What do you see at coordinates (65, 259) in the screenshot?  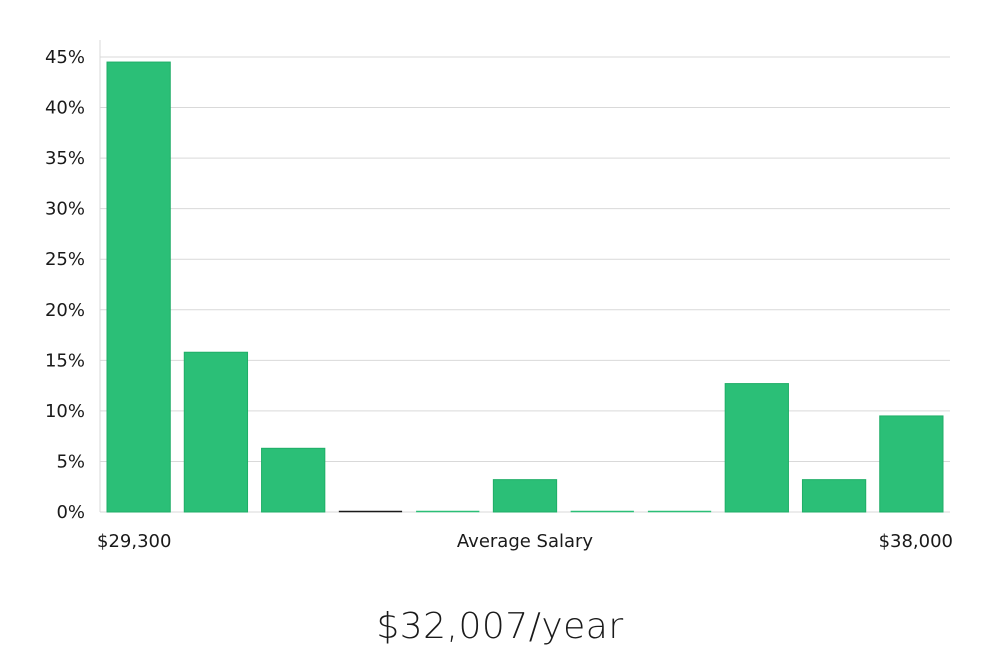 I see `y-tick-label: 25%` at bounding box center [65, 259].